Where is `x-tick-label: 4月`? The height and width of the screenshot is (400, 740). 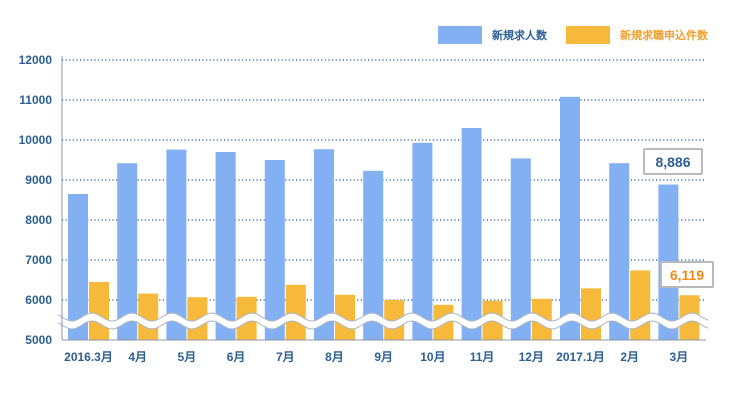 x-tick-label: 4月 is located at coordinates (137, 357).